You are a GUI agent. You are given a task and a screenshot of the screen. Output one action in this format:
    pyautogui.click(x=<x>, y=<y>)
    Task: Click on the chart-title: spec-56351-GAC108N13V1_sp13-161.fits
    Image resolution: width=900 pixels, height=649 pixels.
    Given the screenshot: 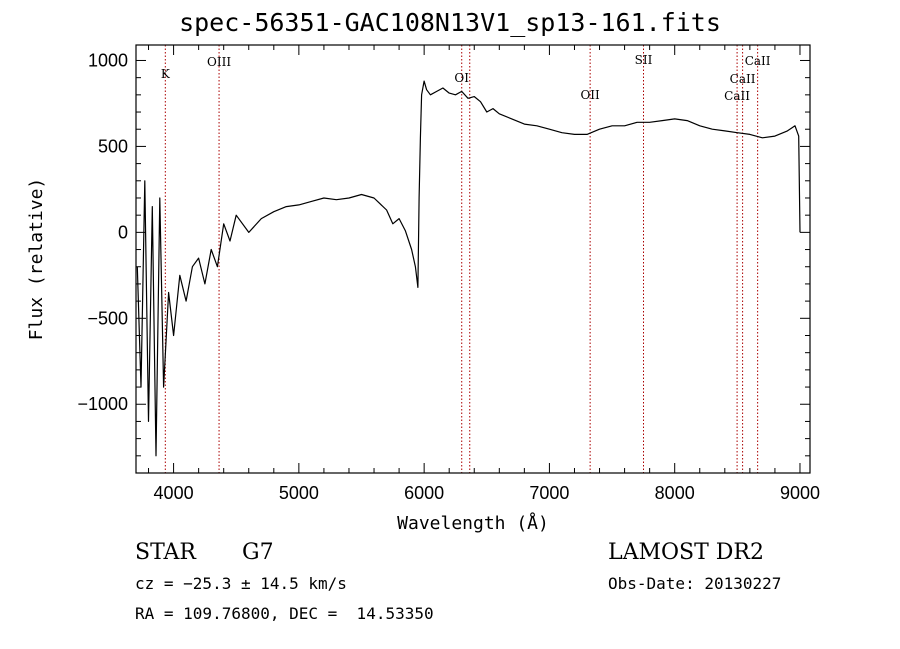 What is the action you would take?
    pyautogui.click(x=450, y=22)
    